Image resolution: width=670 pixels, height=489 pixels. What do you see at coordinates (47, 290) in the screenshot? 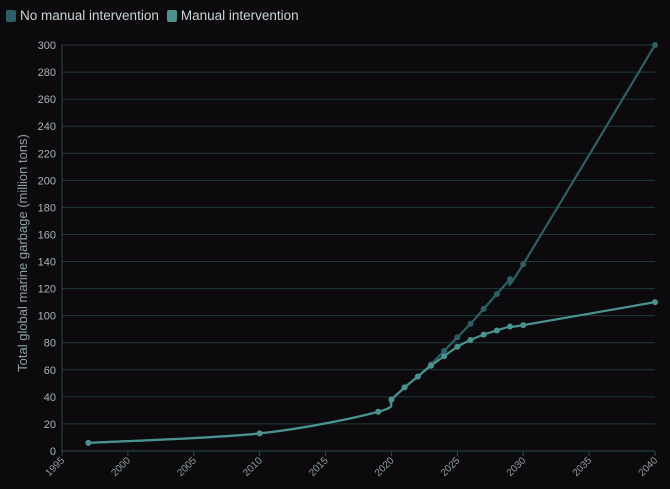
I see `y-tick-label: 120` at bounding box center [47, 290].